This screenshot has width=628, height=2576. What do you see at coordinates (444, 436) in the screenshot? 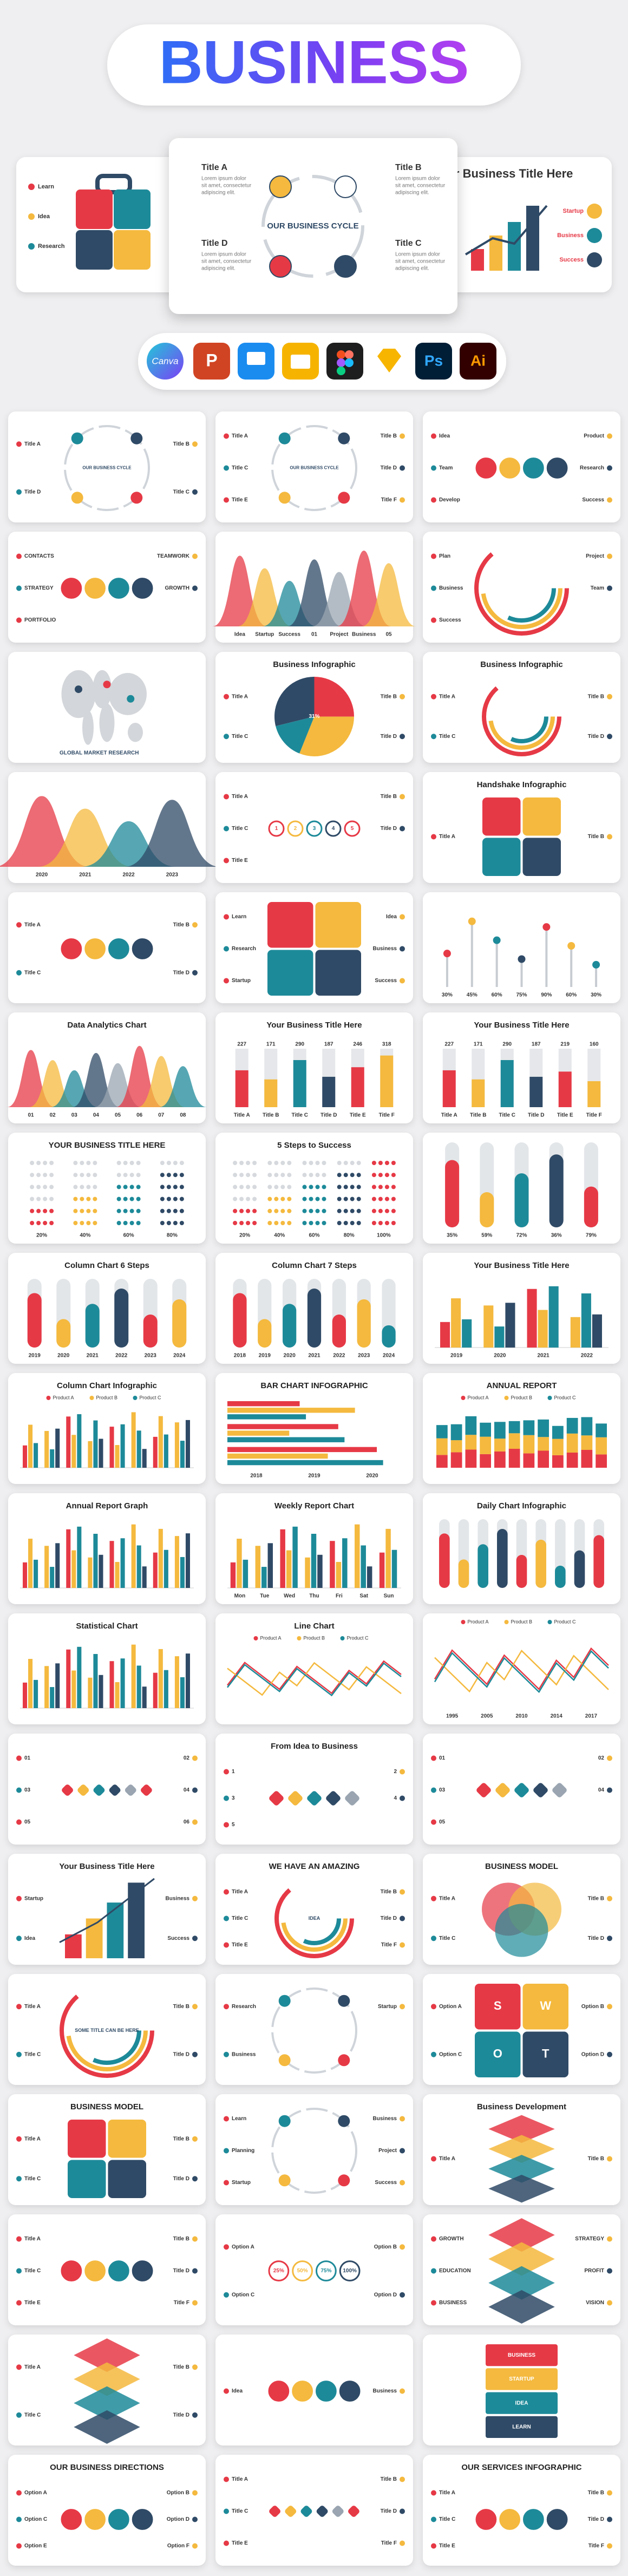
I see `slide-label: Idea` at bounding box center [444, 436].